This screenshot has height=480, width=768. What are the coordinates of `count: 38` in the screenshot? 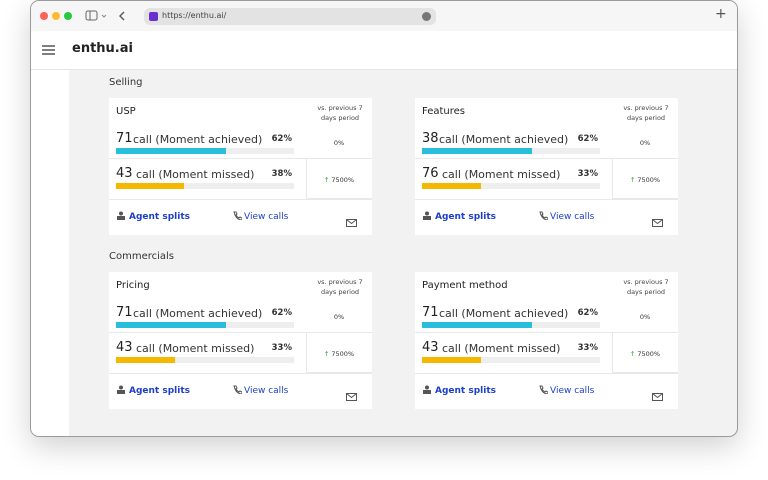 It's located at (430, 138).